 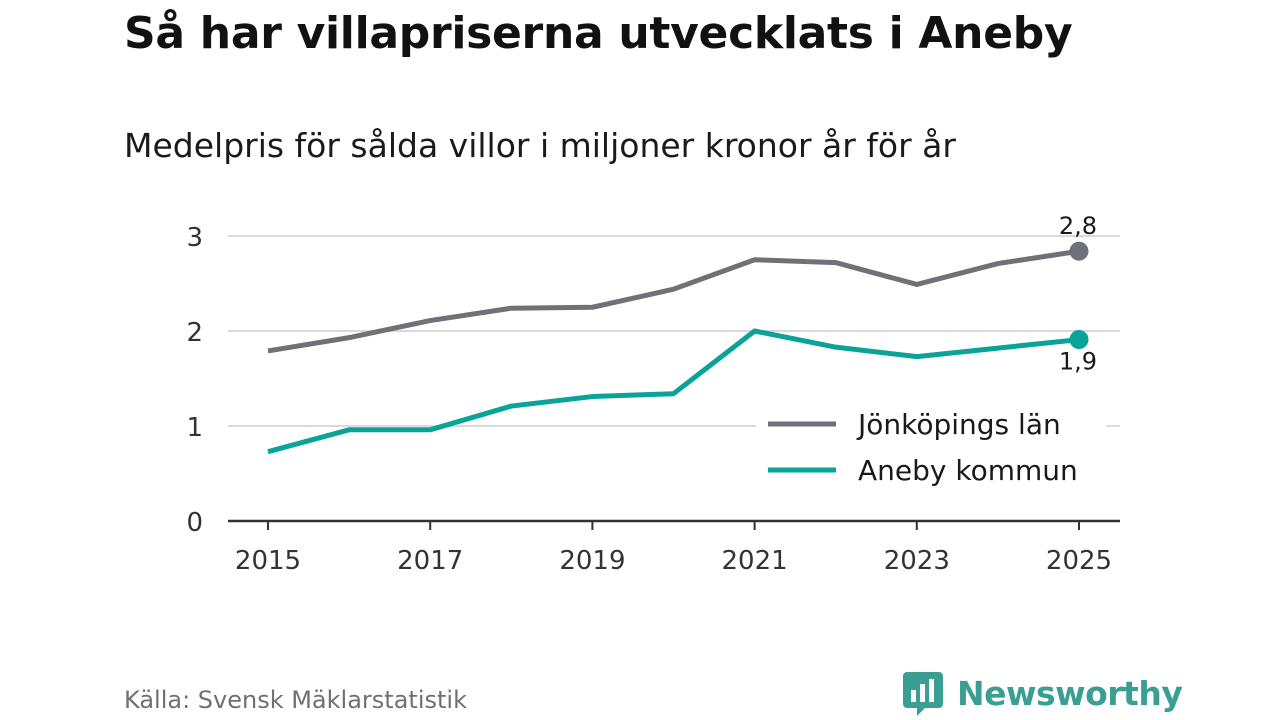 I want to click on x-tick-label: 2017, so click(x=430, y=561).